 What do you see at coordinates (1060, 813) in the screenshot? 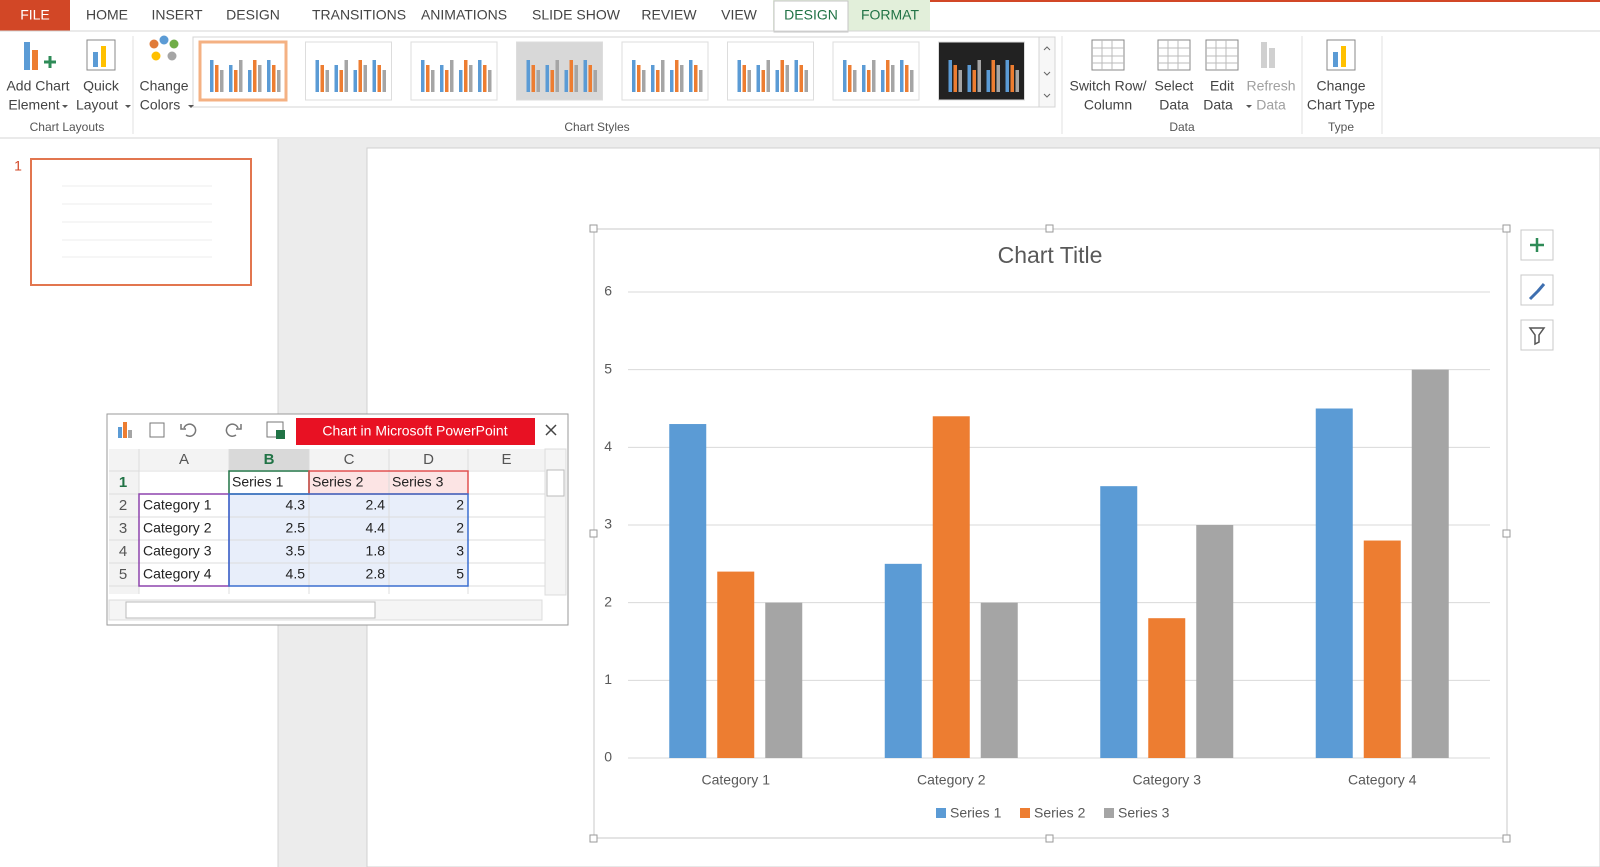
I see `legend-label: Series 2` at bounding box center [1060, 813].